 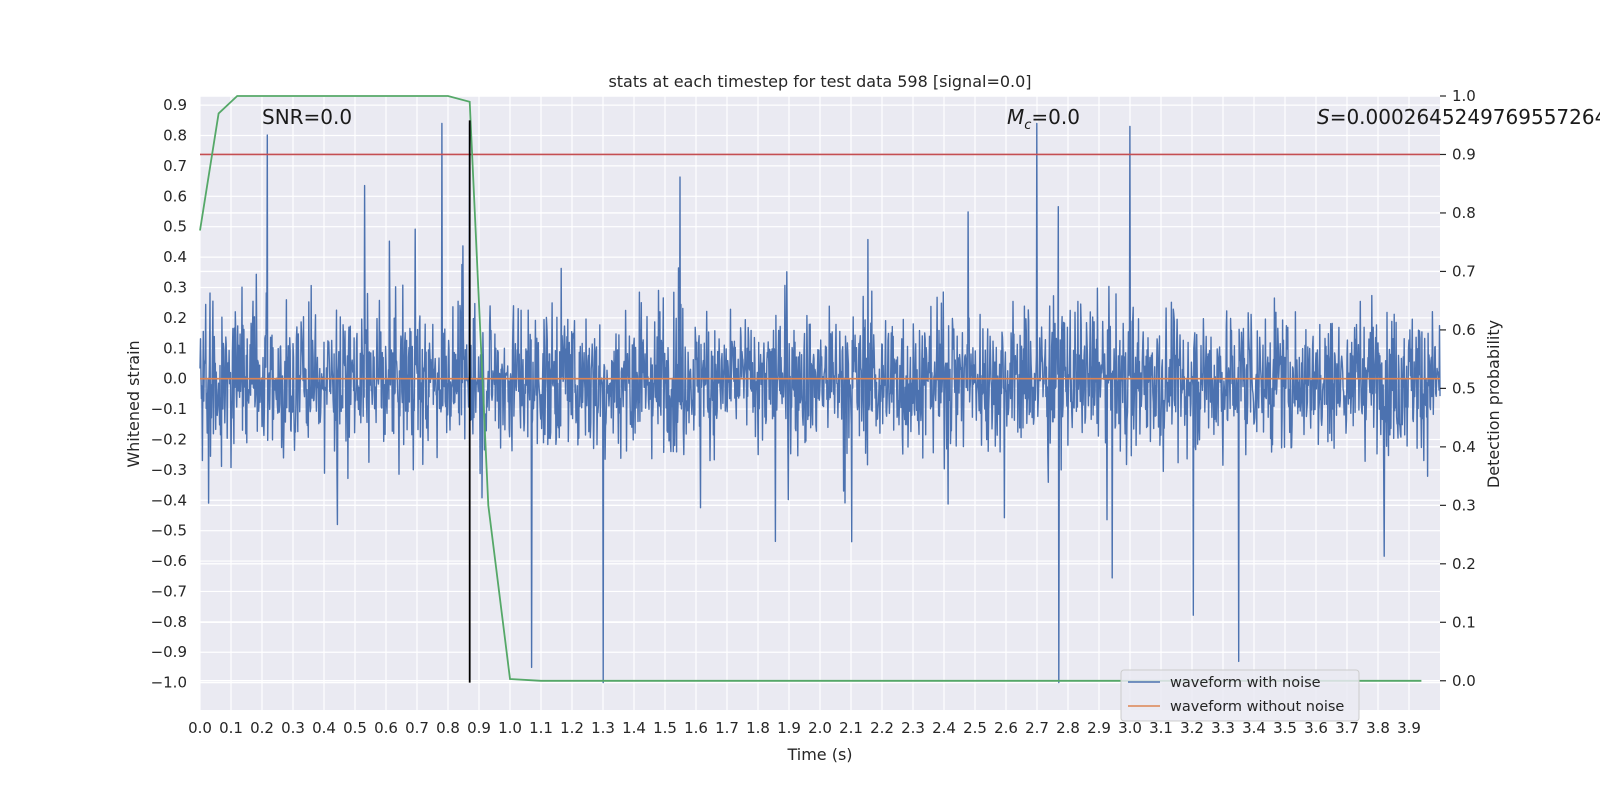 What do you see at coordinates (634, 728) in the screenshot?
I see `x-tick-label: 1.4` at bounding box center [634, 728].